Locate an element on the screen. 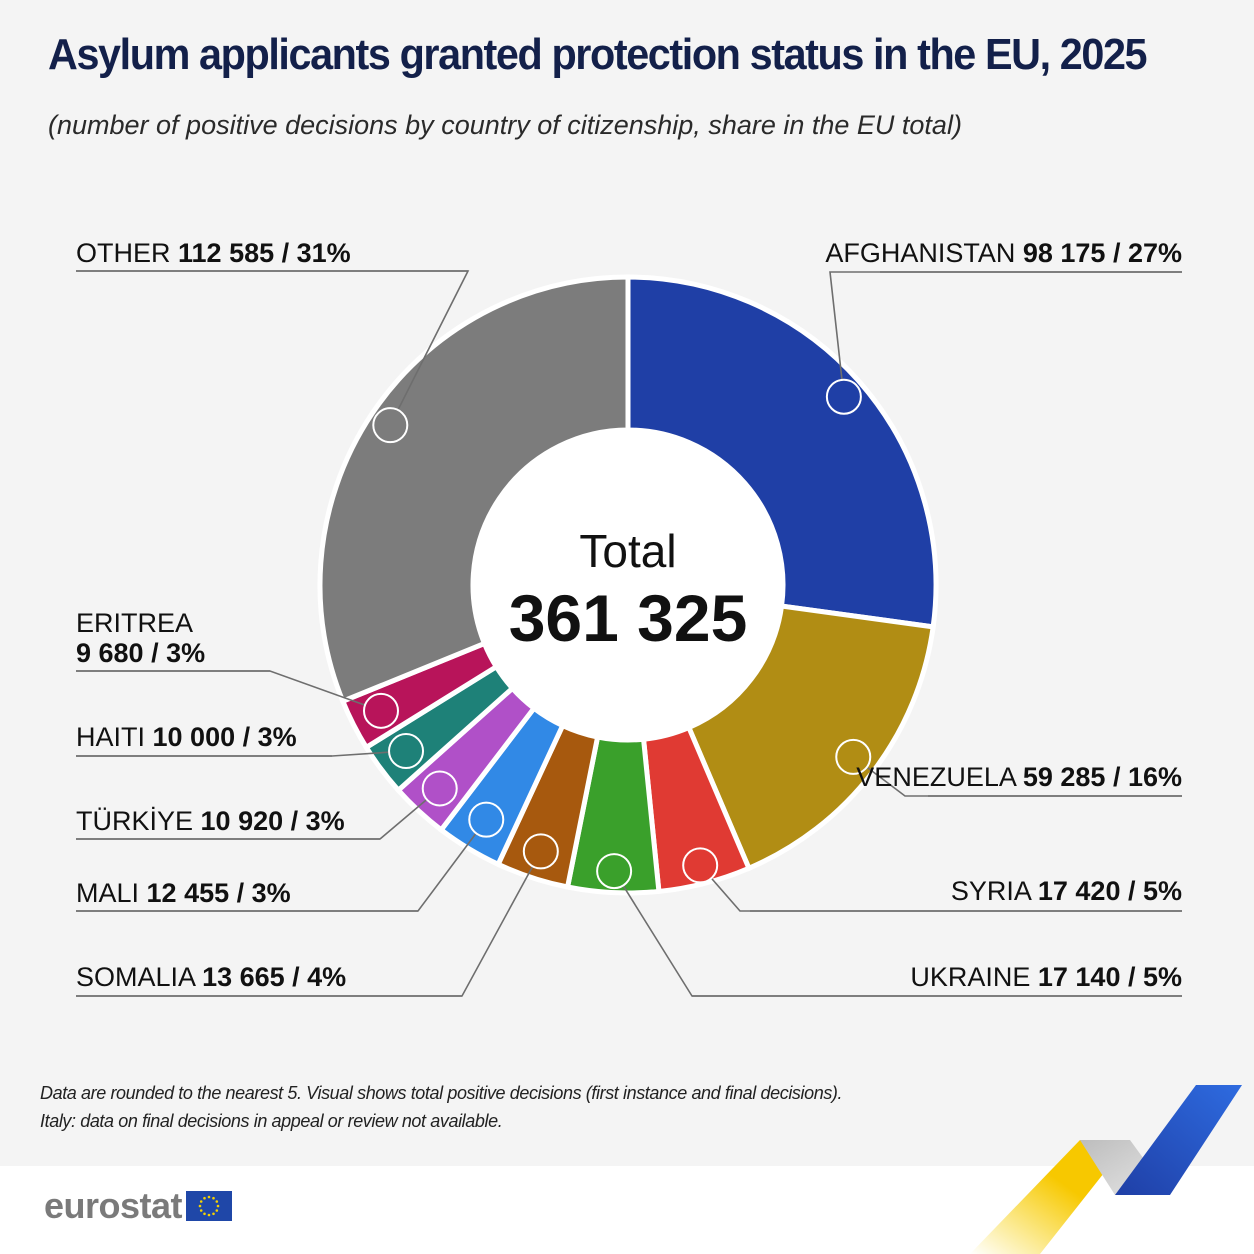  ribbon-blue is located at coordinates (1178, 1140).